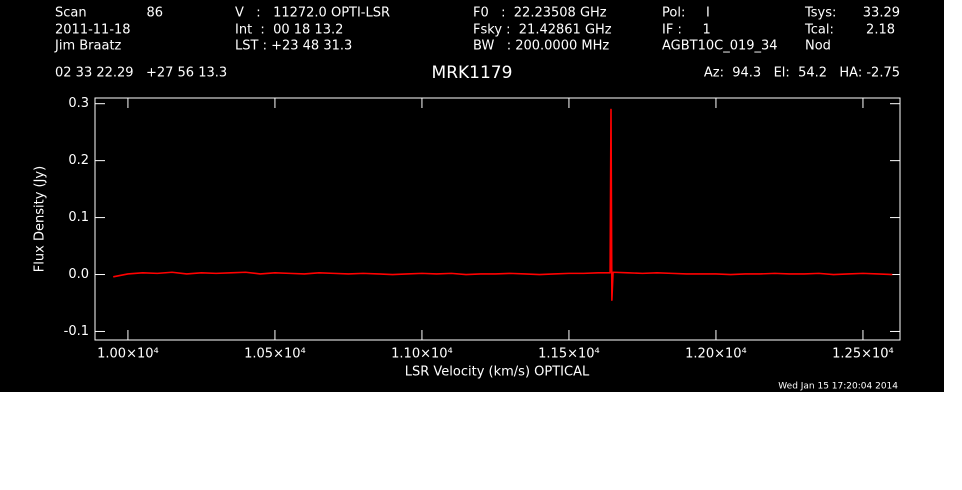 Image resolution: width=962 pixels, height=490 pixels. Describe the element at coordinates (472, 73) in the screenshot. I see `chart-title: MRK1179` at that location.